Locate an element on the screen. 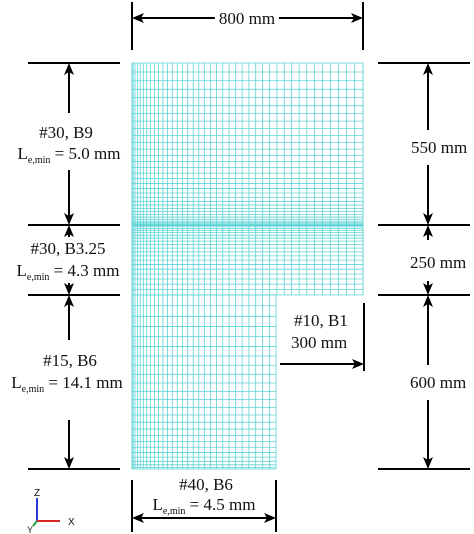 The image size is (474, 534). top-width-label: 800 mm is located at coordinates (247, 18).